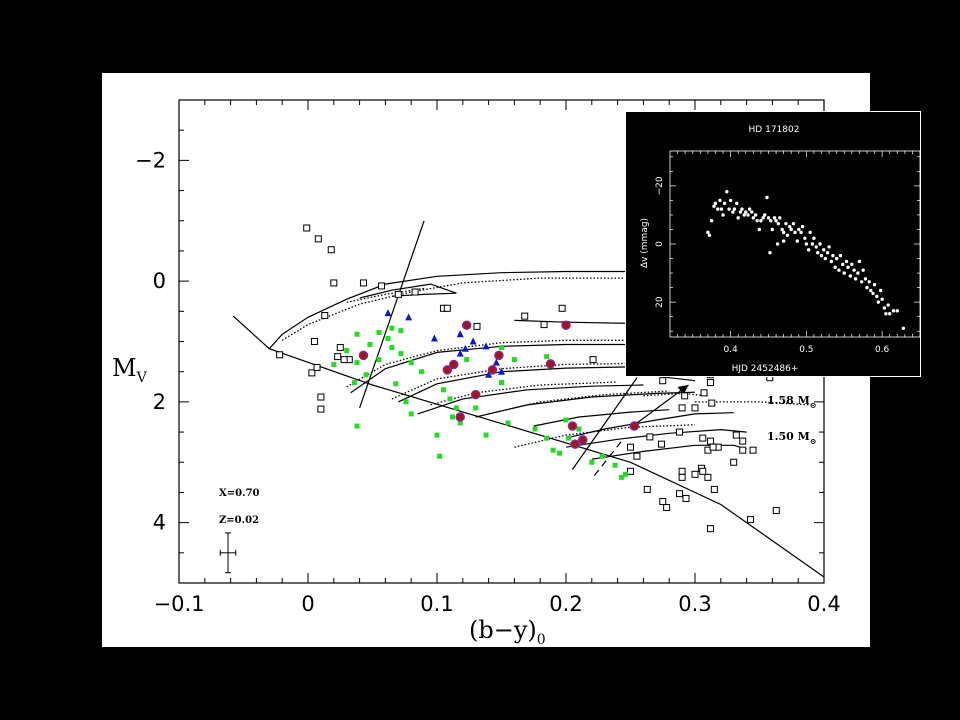 The image size is (960, 720). Describe the element at coordinates (806, 259) in the screenshot. I see `inset-data-points` at that location.